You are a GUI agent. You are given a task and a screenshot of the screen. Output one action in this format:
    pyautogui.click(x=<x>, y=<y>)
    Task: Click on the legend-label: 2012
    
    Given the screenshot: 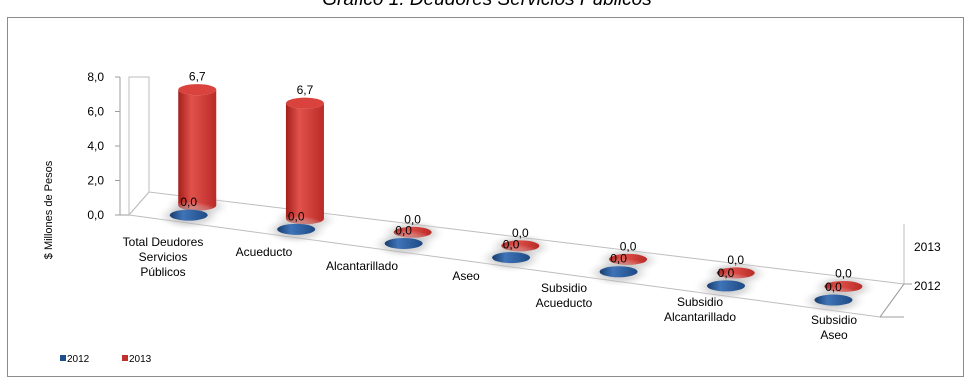 What is the action you would take?
    pyautogui.click(x=78, y=359)
    